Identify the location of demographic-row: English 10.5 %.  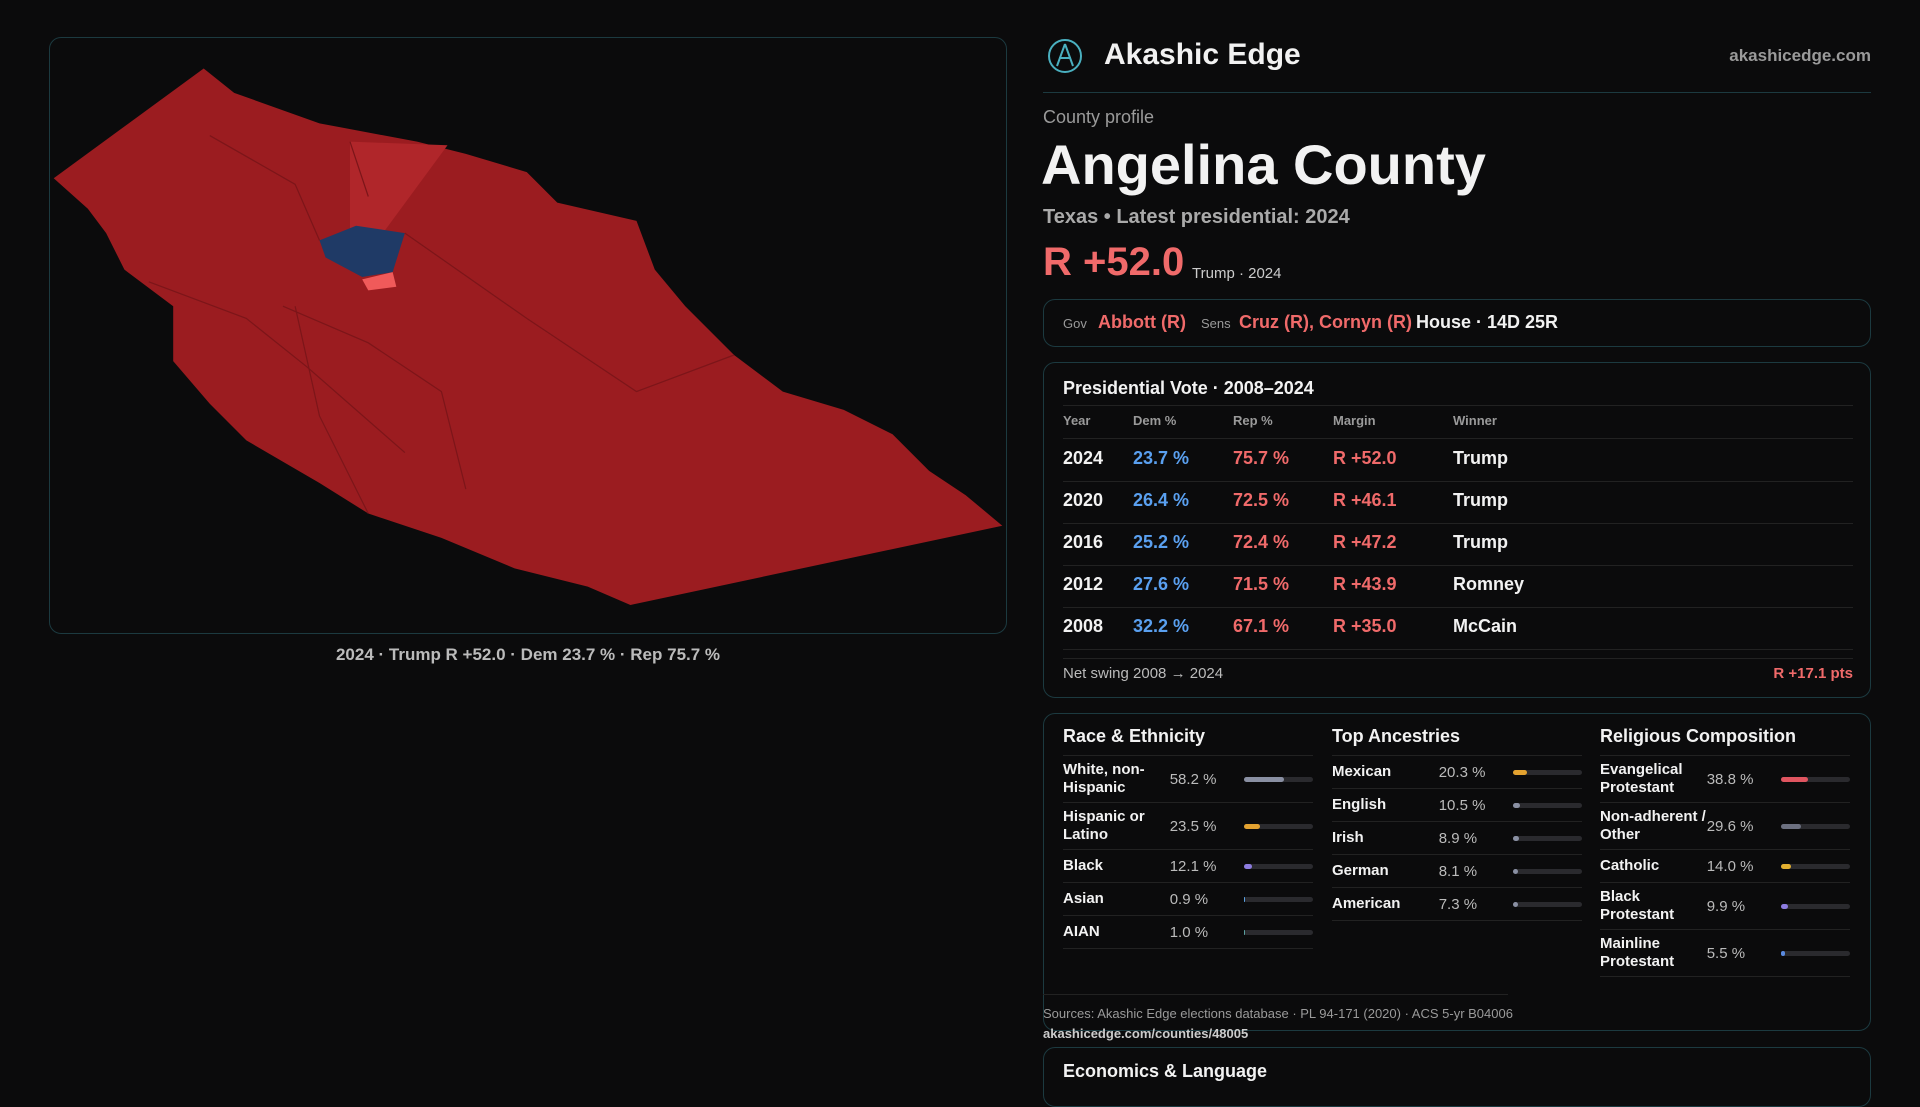
(1457, 805).